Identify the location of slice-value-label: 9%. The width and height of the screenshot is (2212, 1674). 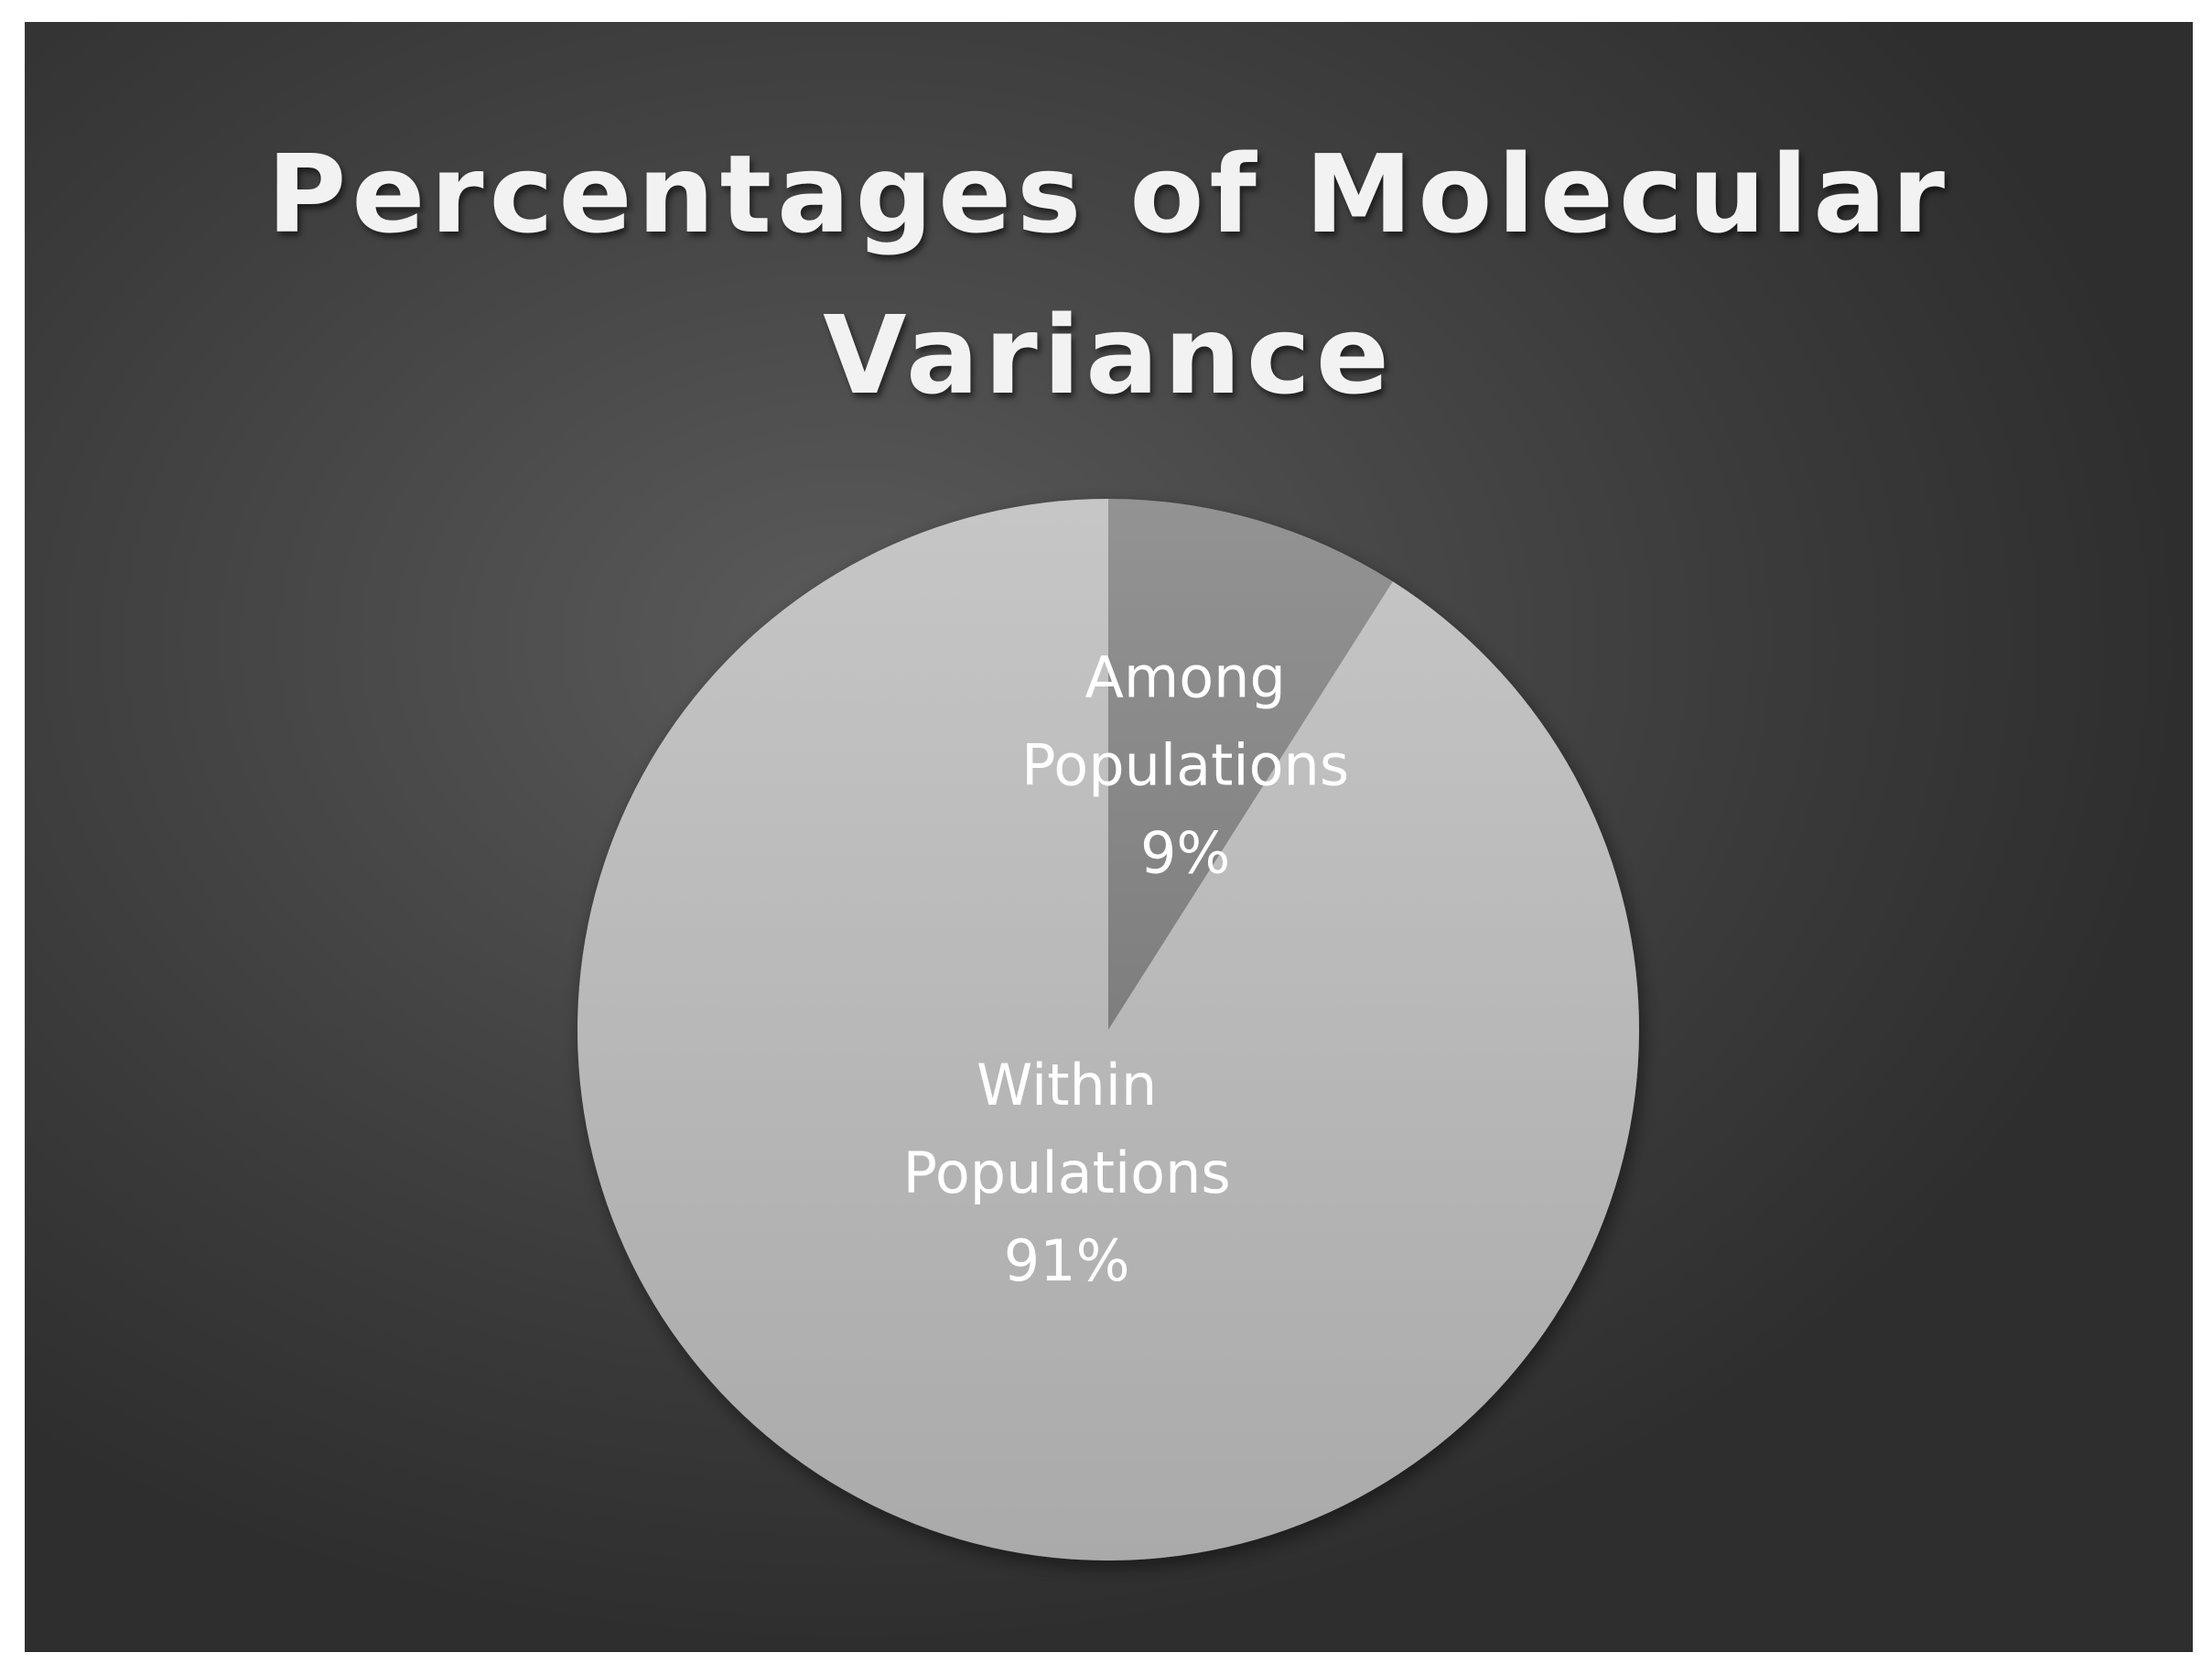
(1185, 852).